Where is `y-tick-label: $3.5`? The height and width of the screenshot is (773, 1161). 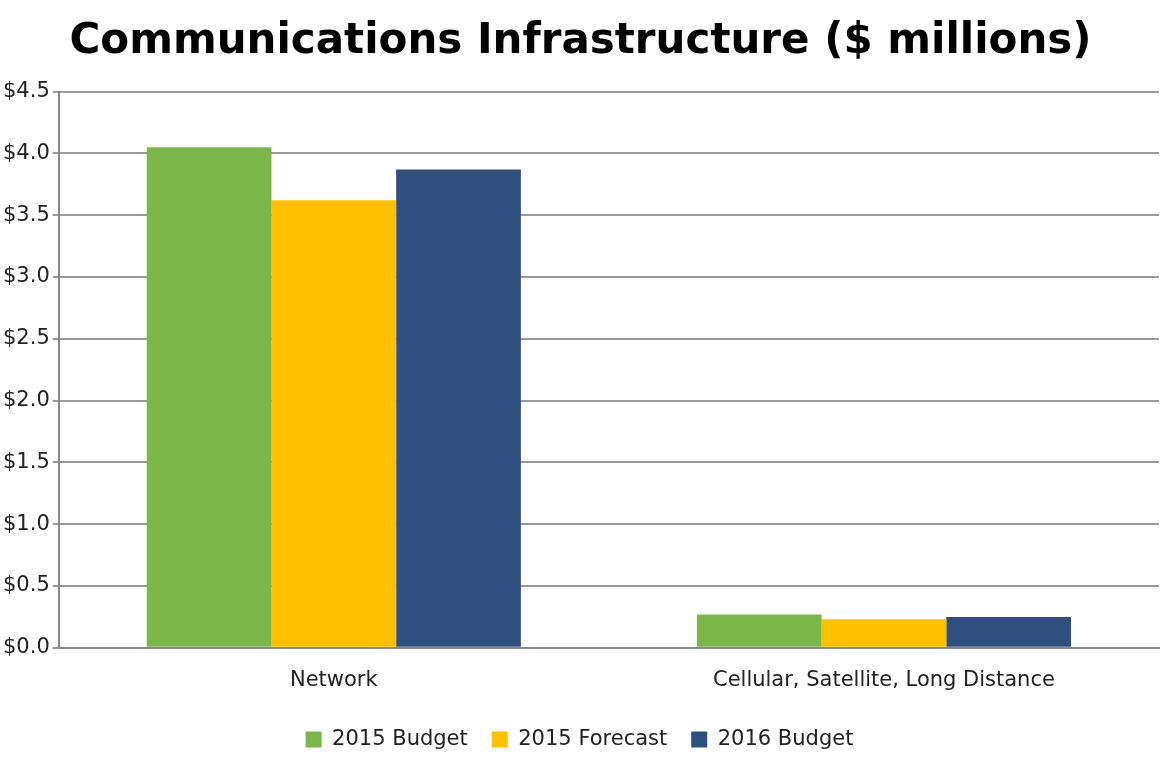 y-tick-label: $3.5 is located at coordinates (26, 213).